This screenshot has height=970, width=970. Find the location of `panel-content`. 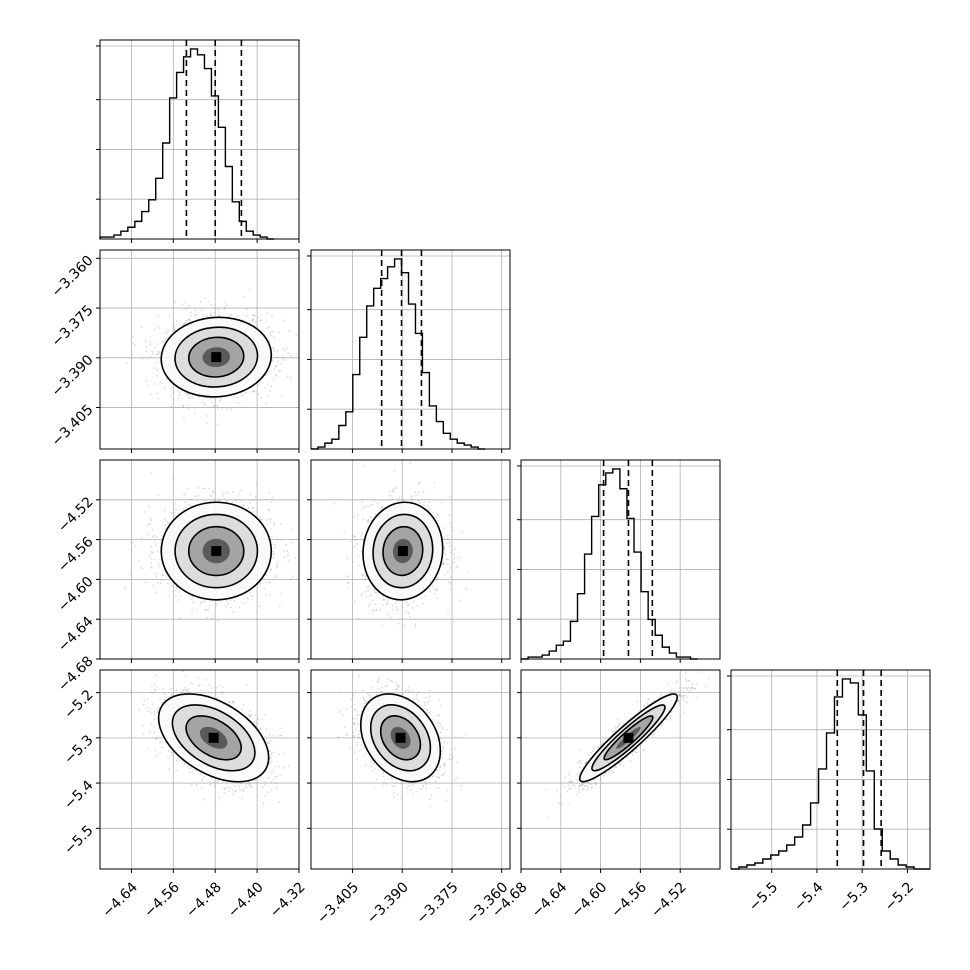

panel-content is located at coordinates (411, 545).